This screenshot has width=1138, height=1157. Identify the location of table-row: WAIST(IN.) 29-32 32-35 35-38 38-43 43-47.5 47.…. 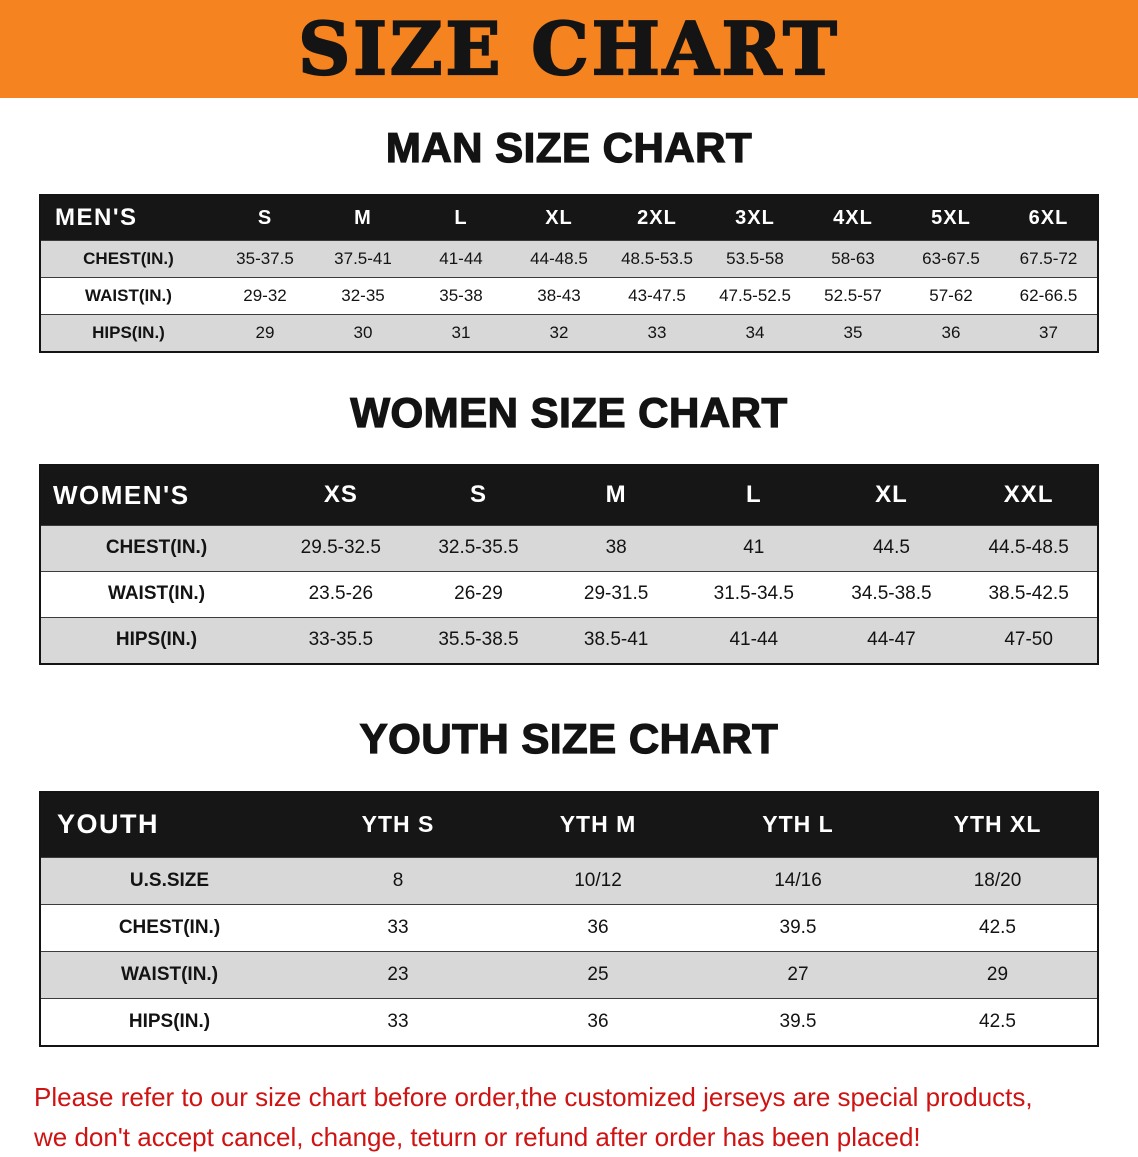
(569, 296).